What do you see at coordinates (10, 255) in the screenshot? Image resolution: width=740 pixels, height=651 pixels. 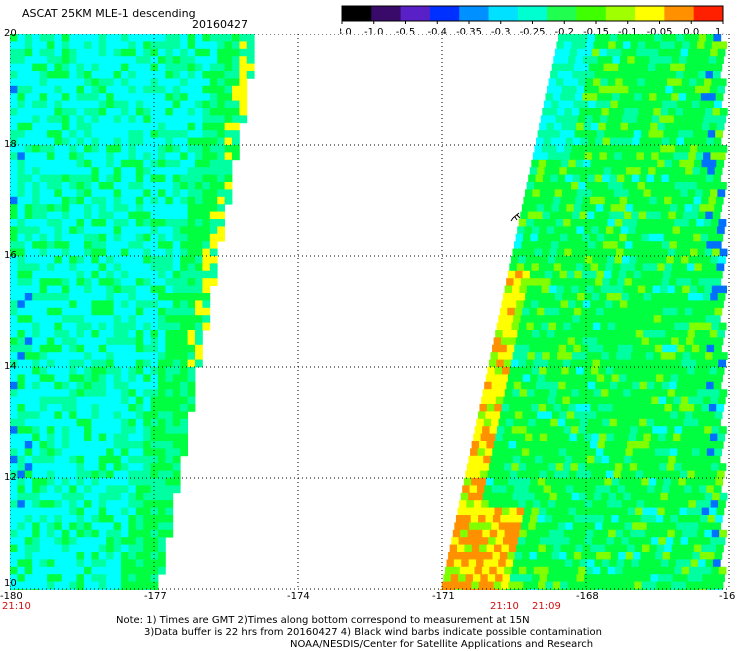 I see `lat-label-16: 16` at bounding box center [10, 255].